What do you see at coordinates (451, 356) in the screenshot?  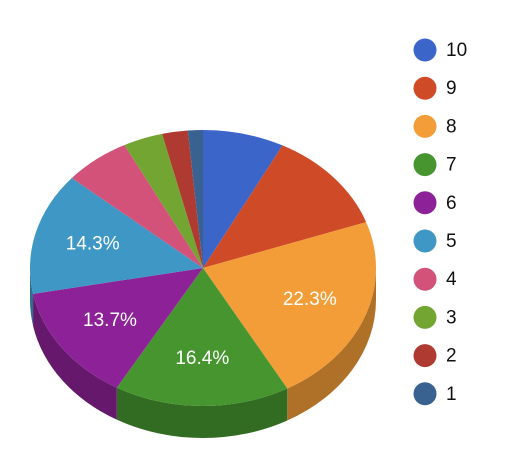 I see `legend-label: 2` at bounding box center [451, 356].